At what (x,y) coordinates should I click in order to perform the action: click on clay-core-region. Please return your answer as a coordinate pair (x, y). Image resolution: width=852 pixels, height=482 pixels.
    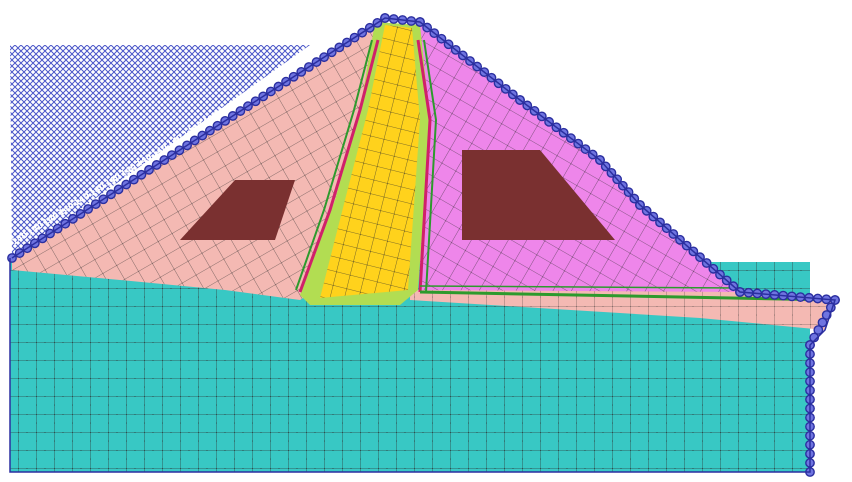
    Looking at the image, I should click on (370, 161).